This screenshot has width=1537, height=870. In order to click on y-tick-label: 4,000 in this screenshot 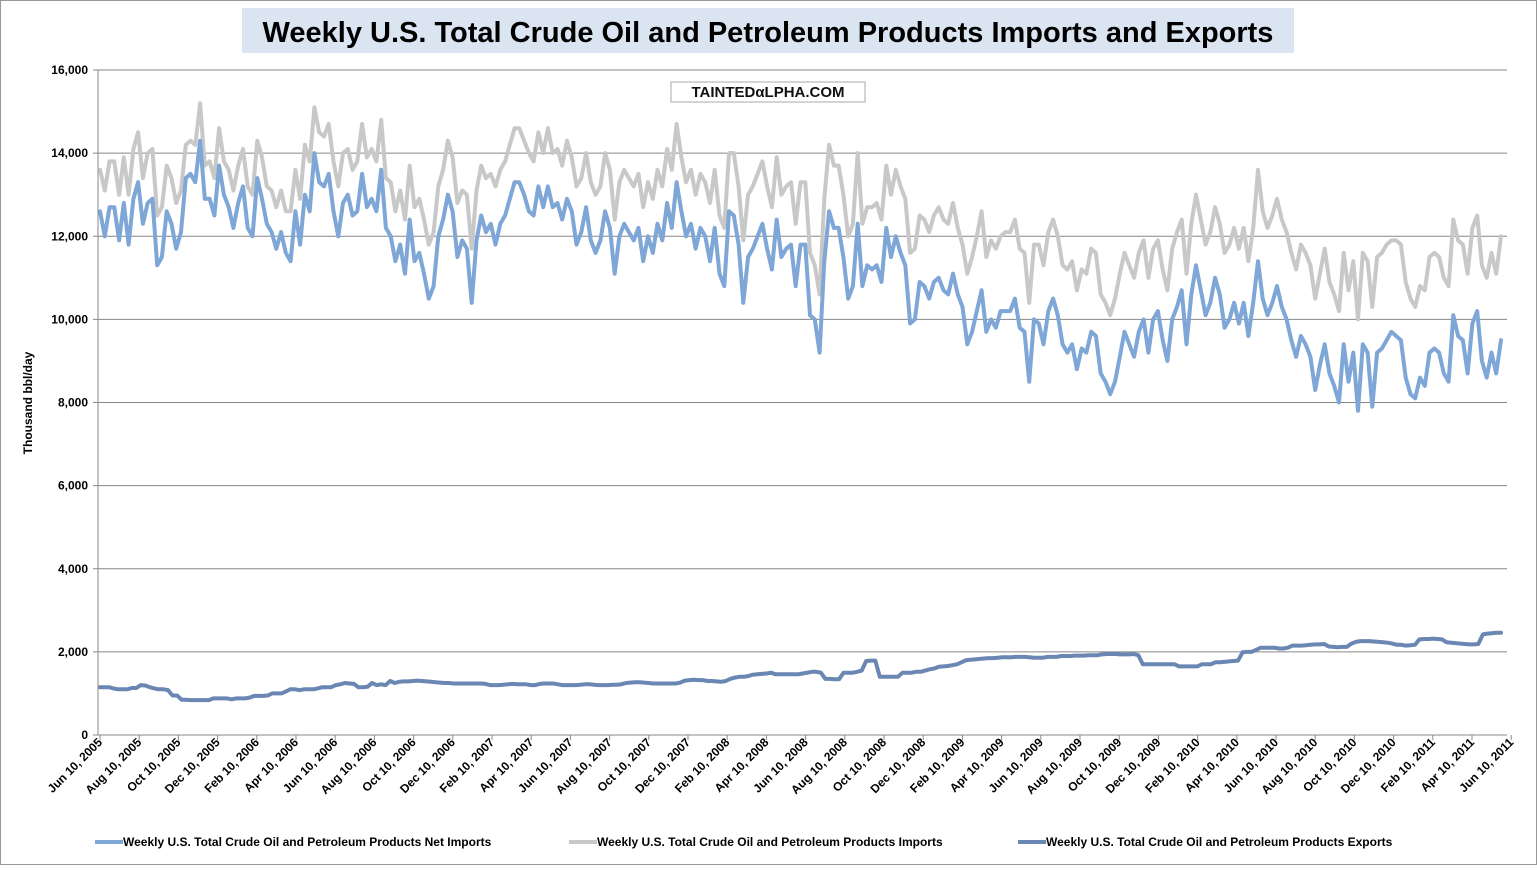, I will do `click(73, 569)`.